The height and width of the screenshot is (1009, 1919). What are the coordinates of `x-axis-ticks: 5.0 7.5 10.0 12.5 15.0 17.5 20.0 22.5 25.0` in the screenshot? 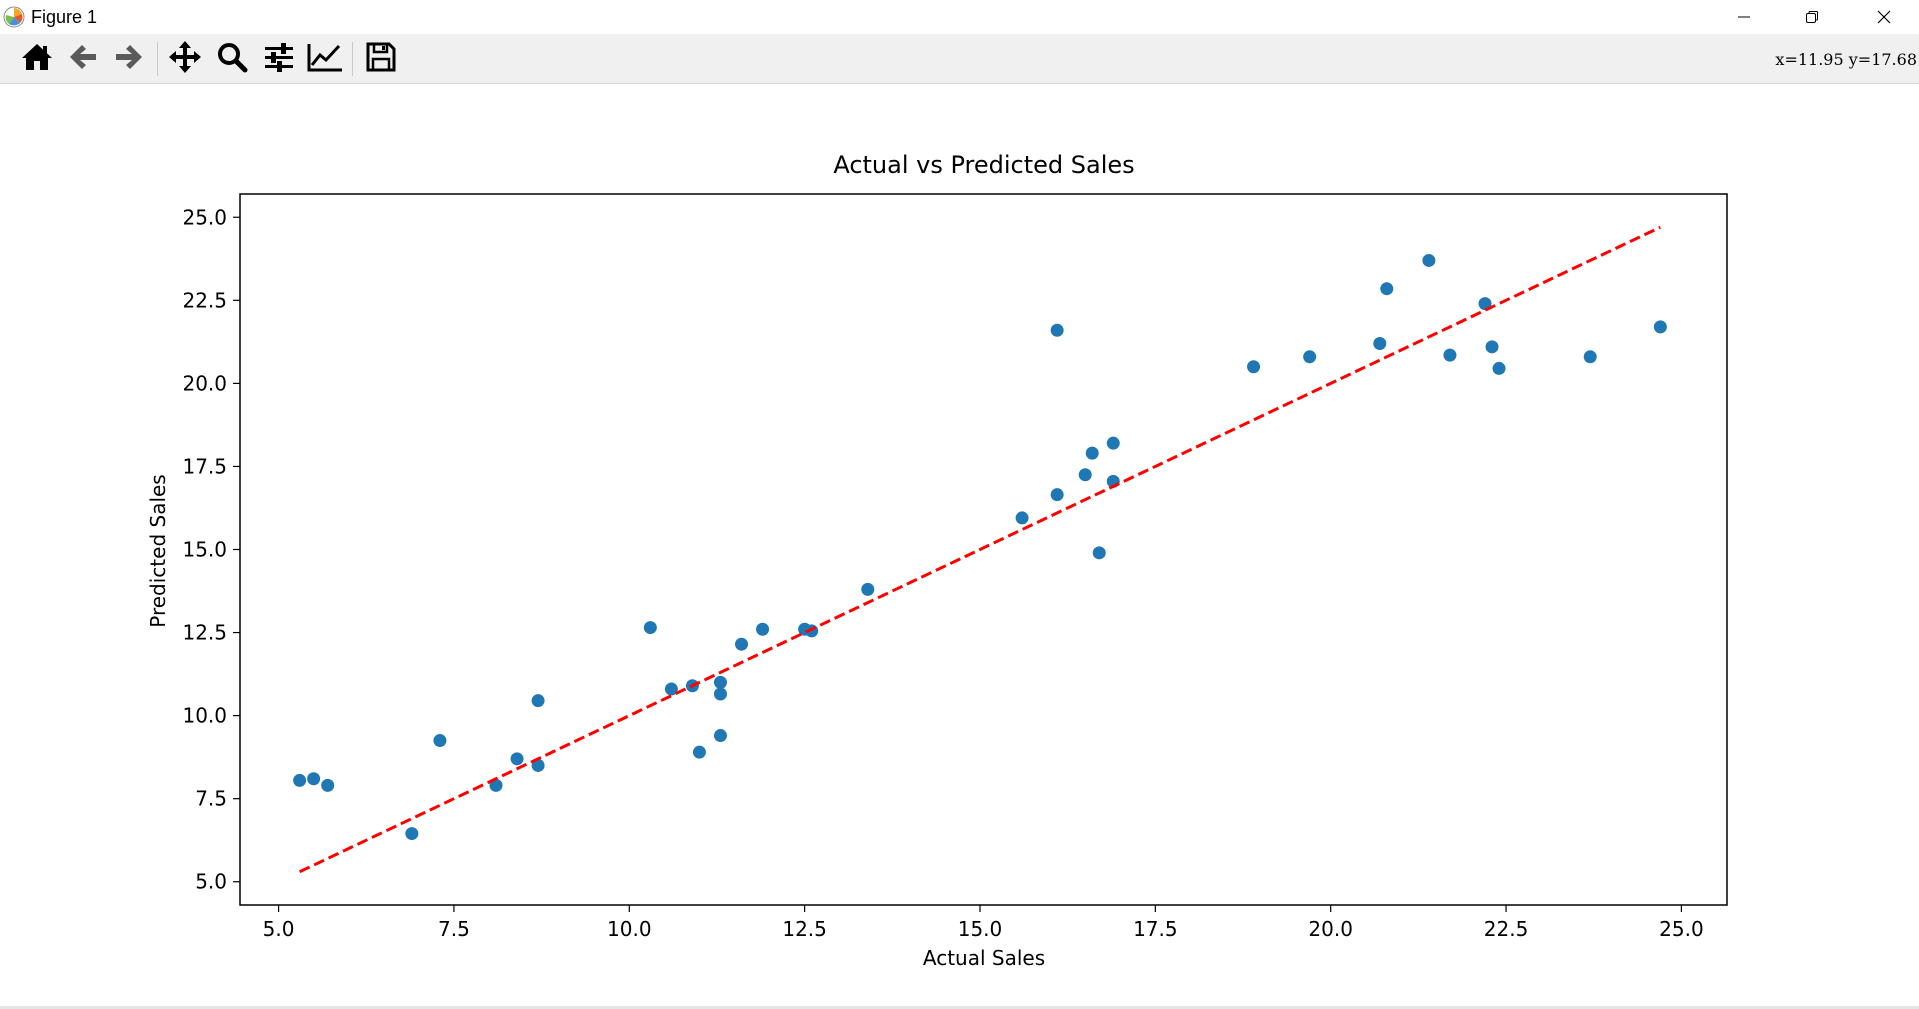 It's located at (983, 923).